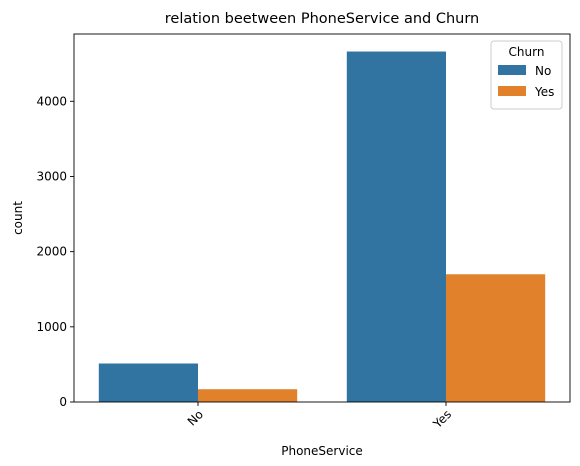 The image size is (580, 466). Describe the element at coordinates (195, 417) in the screenshot. I see `x-tick-label: No` at that location.